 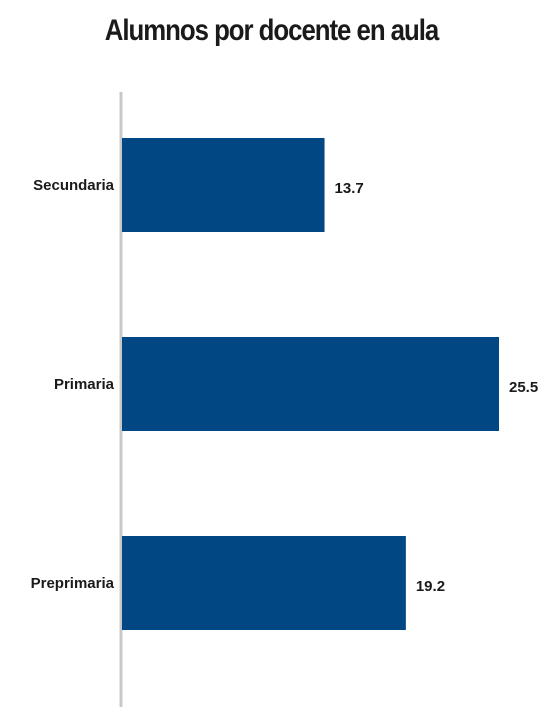 What do you see at coordinates (523, 387) in the screenshot?
I see `value-label: 25.5` at bounding box center [523, 387].